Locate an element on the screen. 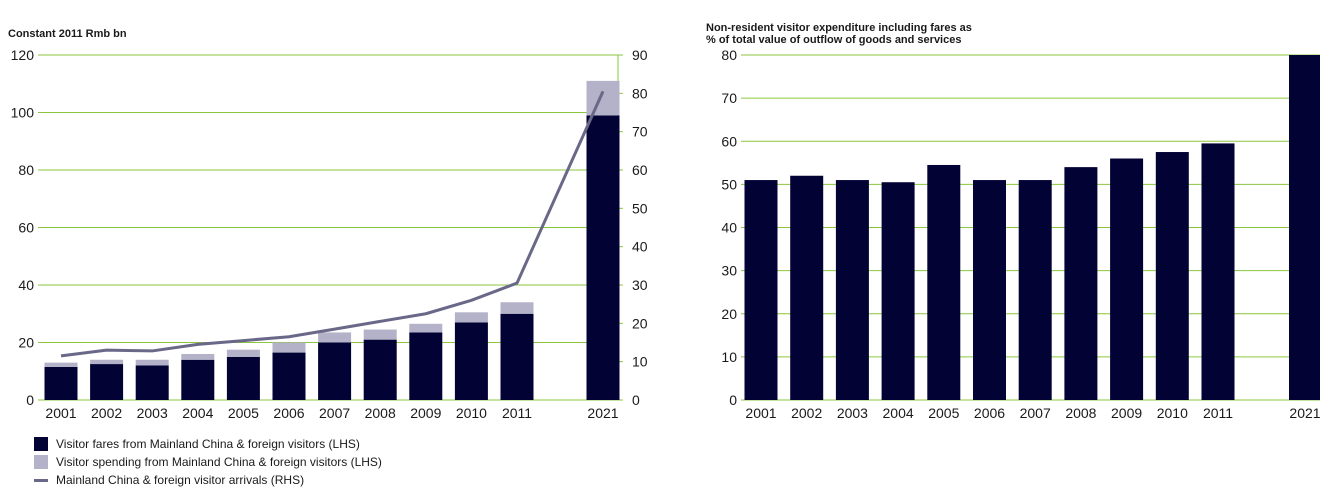 This screenshot has width=1320, height=493. spending-bar-2008 is located at coordinates (380, 334).